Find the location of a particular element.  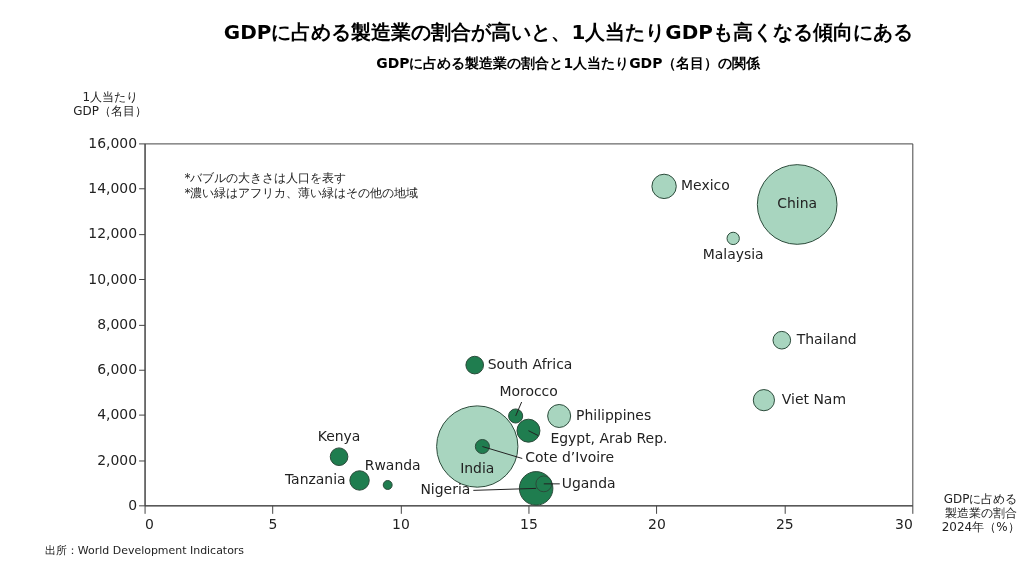

annotation: Thailand is located at coordinates (826, 339).